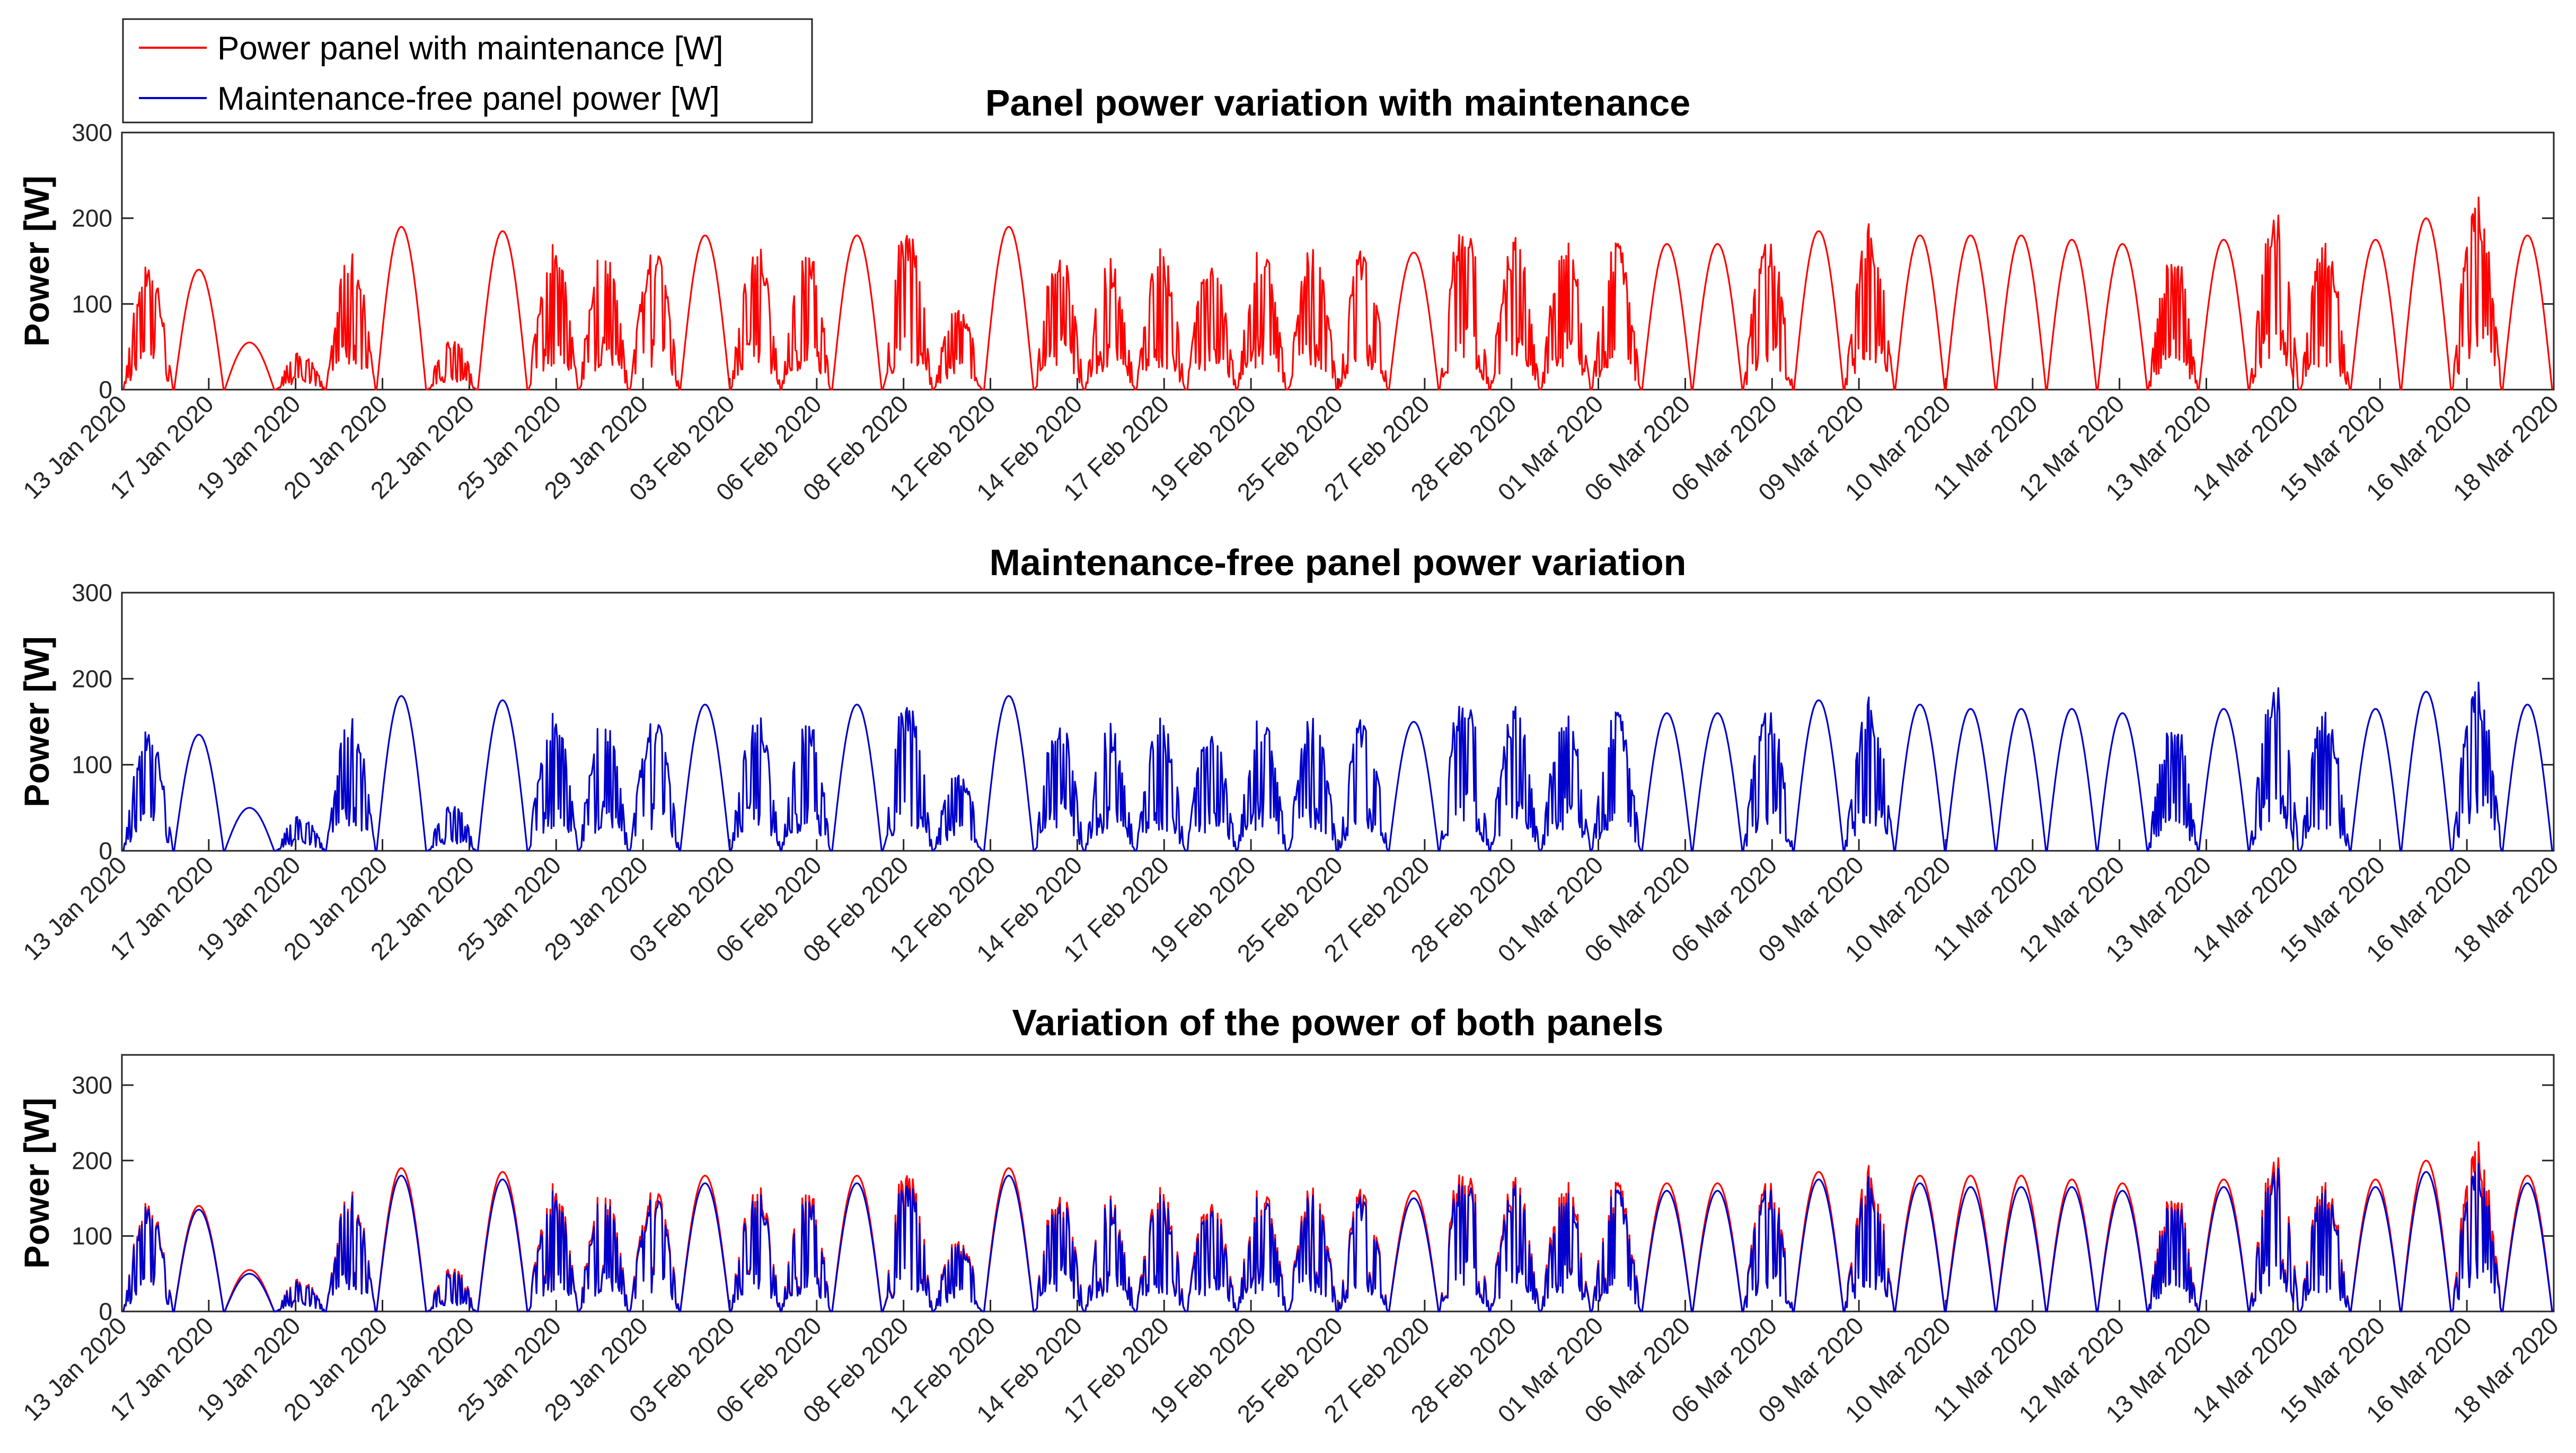 This screenshot has height=1453, width=2576. Describe the element at coordinates (36, 1183) in the screenshot. I see `y-axis-label-2: Power [W]` at that location.